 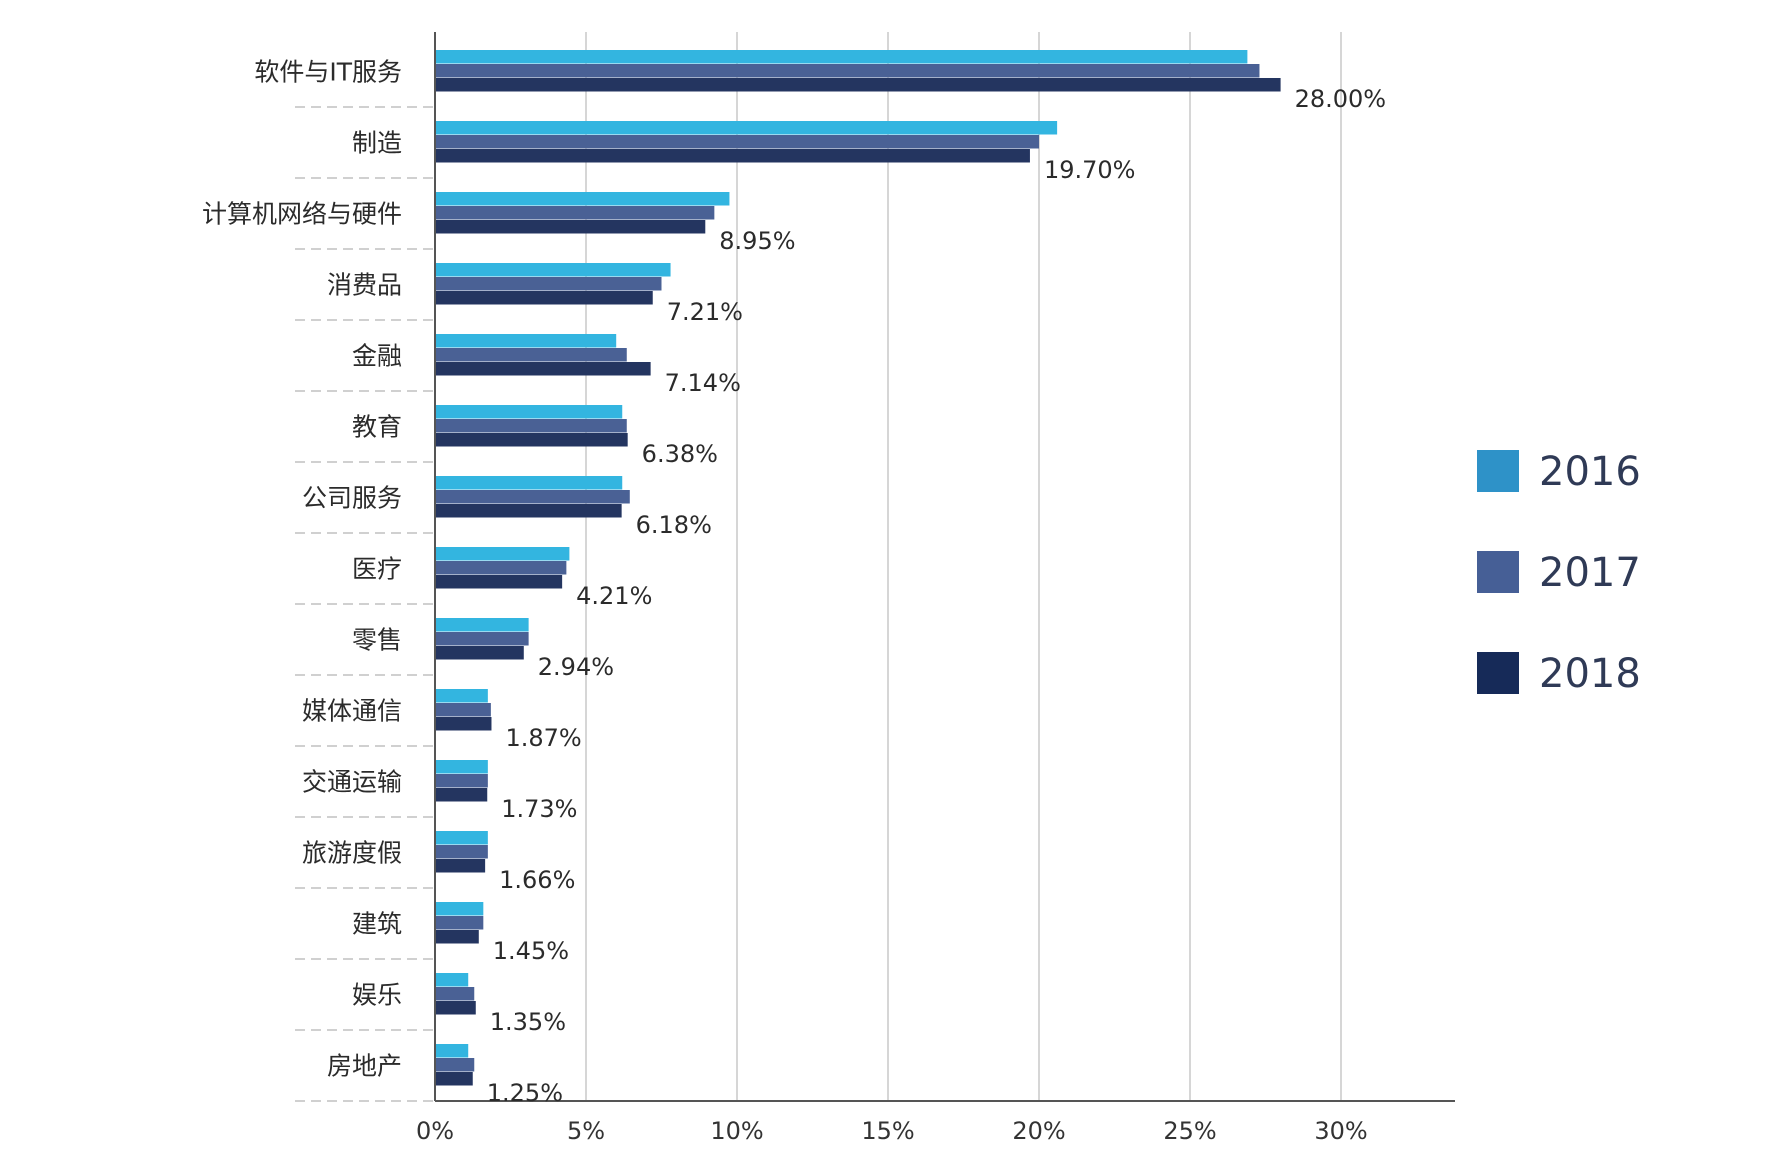 What do you see at coordinates (352, 853) in the screenshot?
I see `category-label: 旅游度假` at bounding box center [352, 853].